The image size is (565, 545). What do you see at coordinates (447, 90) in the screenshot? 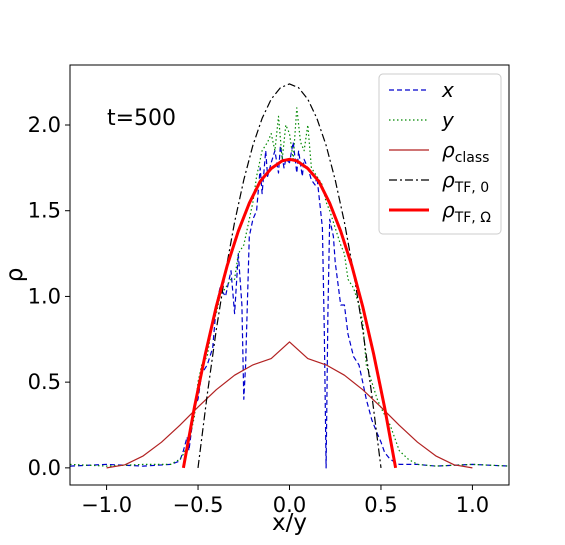
I see `legend-label: x` at bounding box center [447, 90].